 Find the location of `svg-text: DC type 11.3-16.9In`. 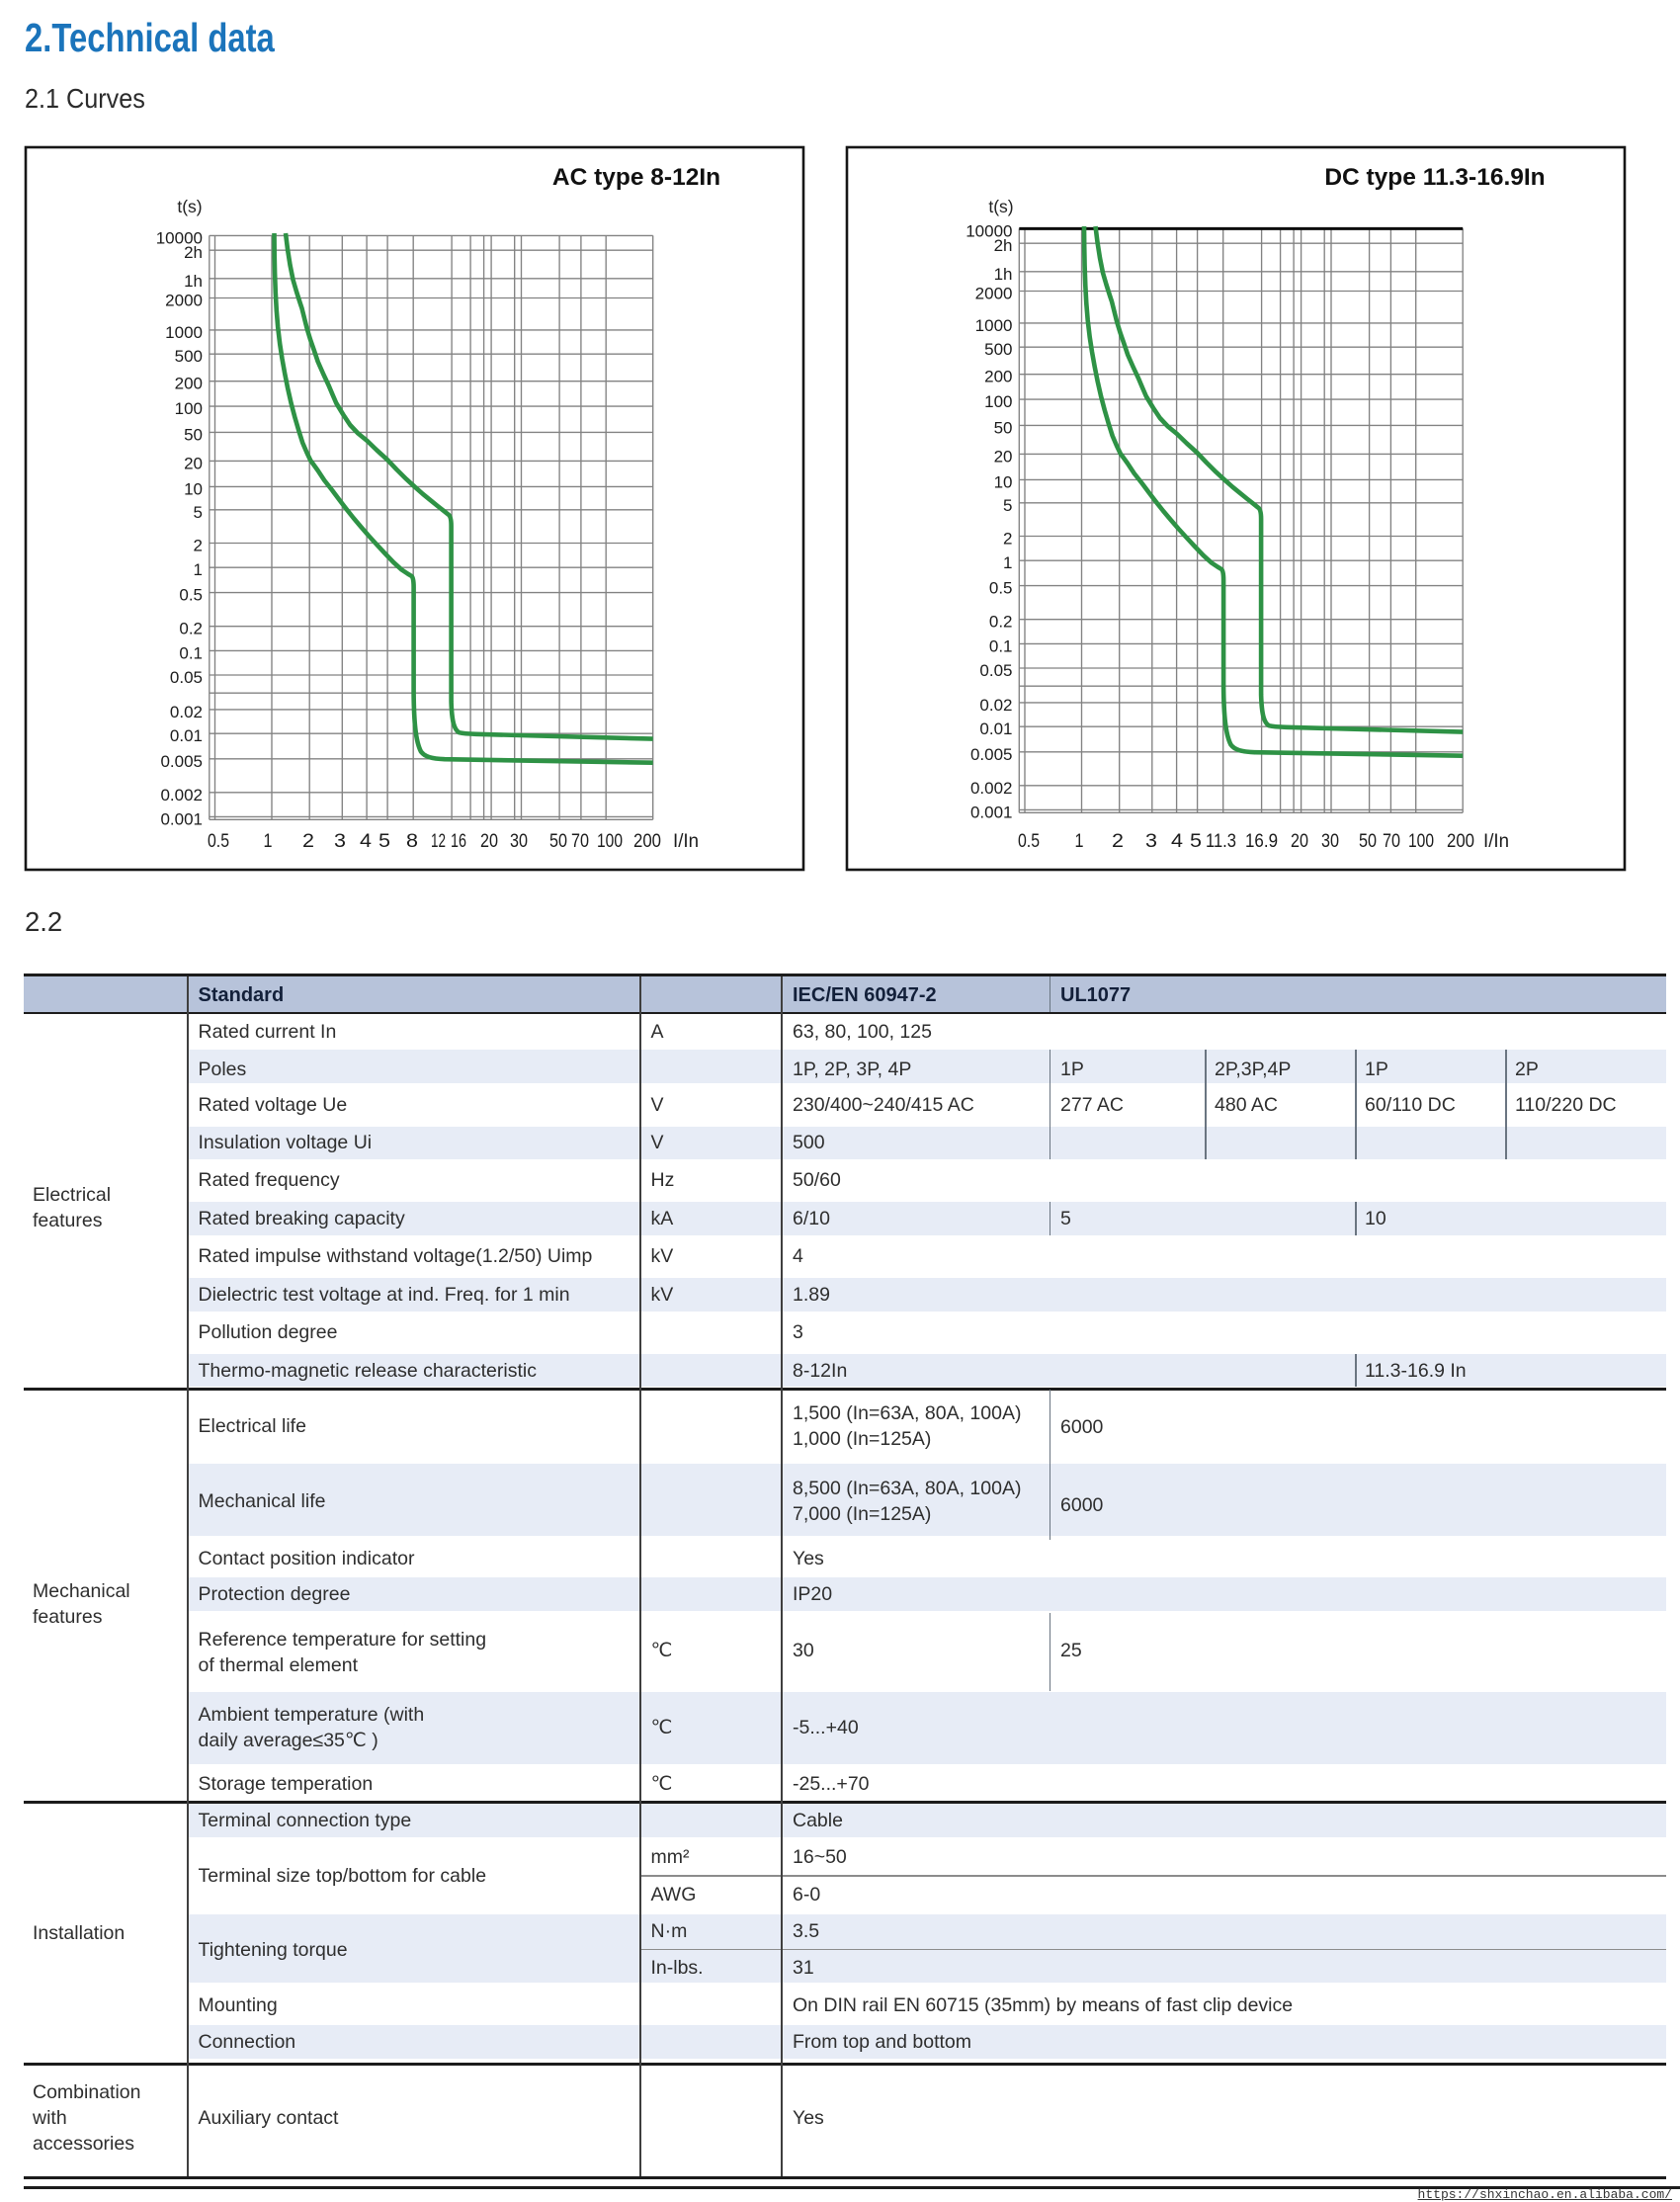

svg-text: DC type 11.3-16.9In is located at coordinates (1434, 177).